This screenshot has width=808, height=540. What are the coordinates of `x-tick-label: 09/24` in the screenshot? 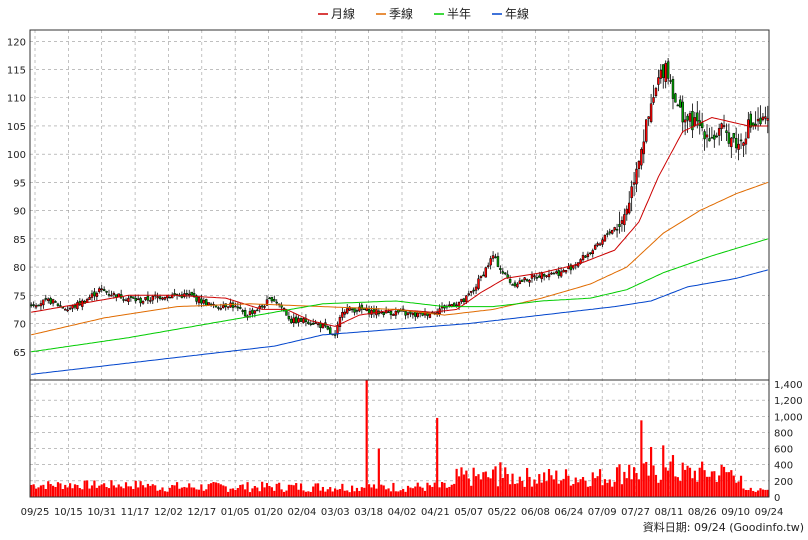 It's located at (769, 512).